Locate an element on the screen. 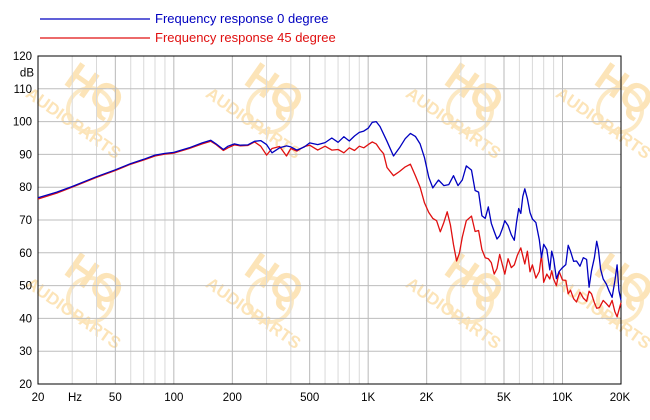  x-tick-label: 20 is located at coordinates (38, 398).